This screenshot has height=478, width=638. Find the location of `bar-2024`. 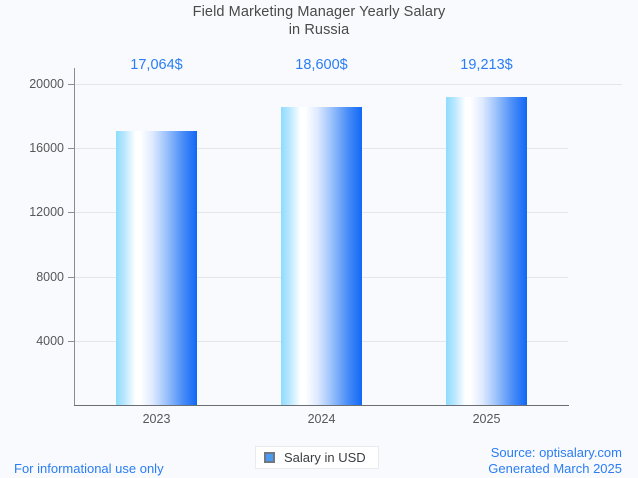

bar-2024 is located at coordinates (321, 255).